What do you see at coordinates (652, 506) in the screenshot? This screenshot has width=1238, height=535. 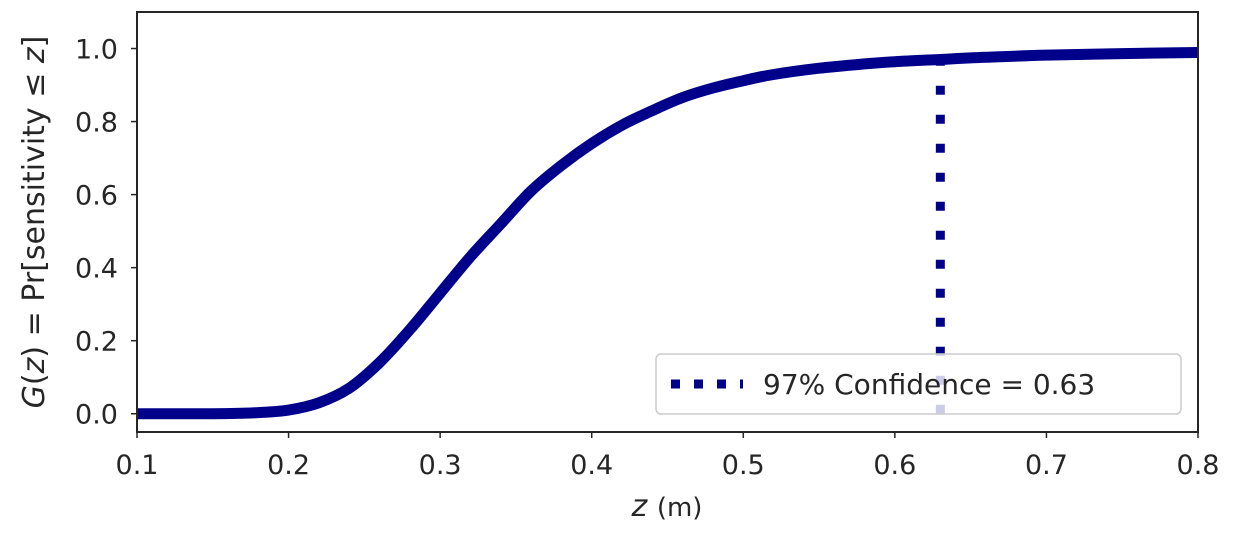 I see `x-axis-label-space` at bounding box center [652, 506].